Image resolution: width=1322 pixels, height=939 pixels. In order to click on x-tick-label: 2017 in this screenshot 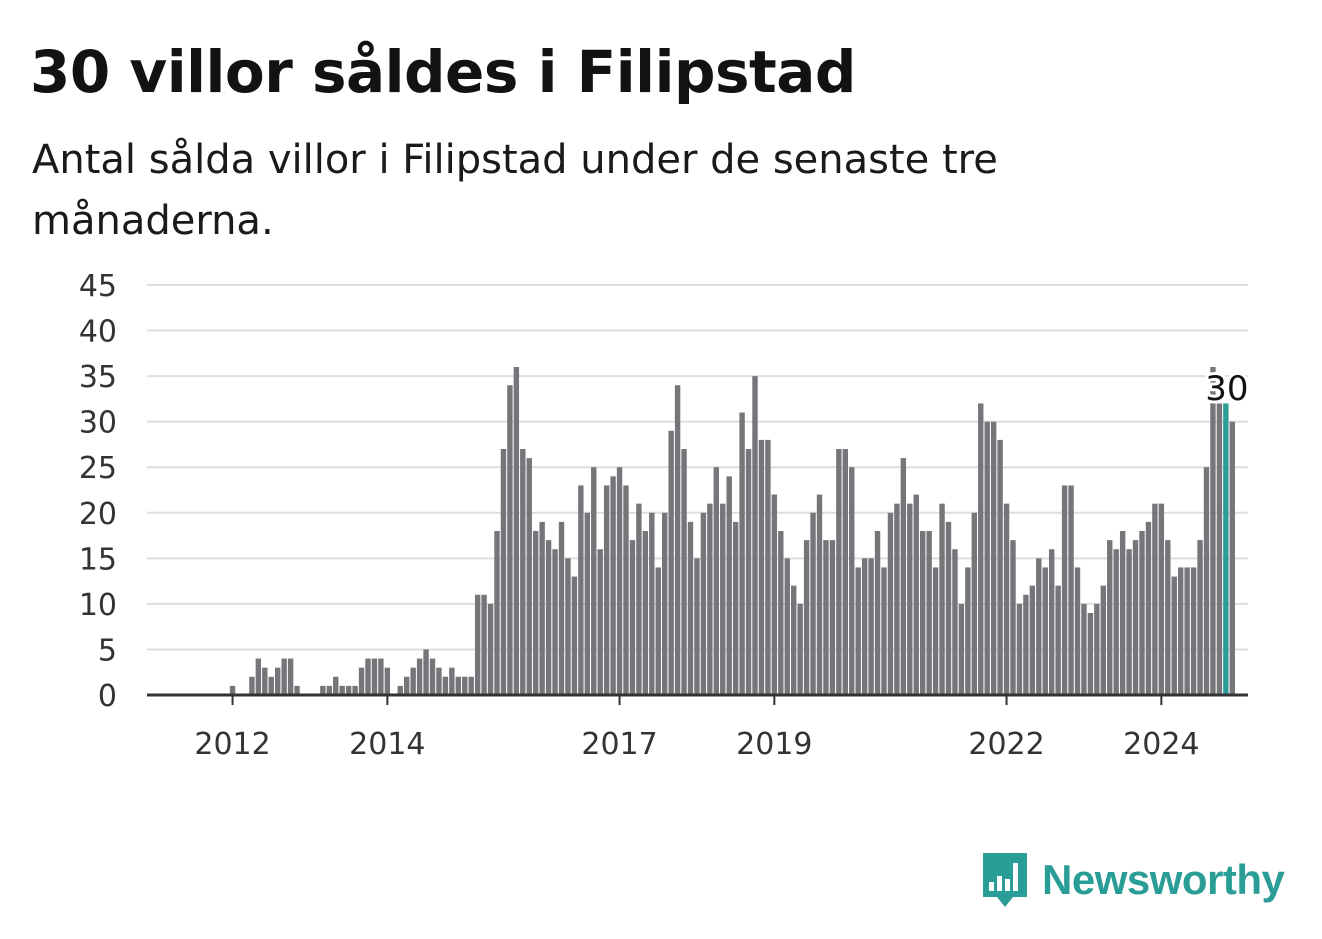, I will do `click(619, 744)`.